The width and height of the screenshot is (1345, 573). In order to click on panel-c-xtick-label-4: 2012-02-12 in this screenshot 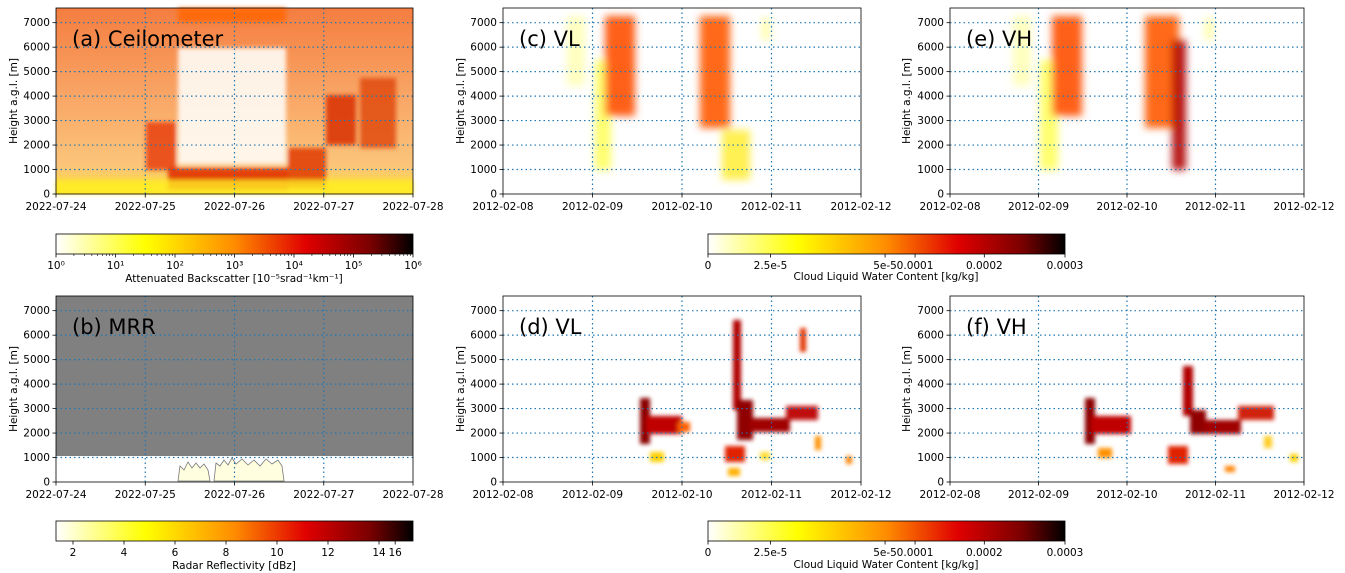, I will do `click(860, 207)`.